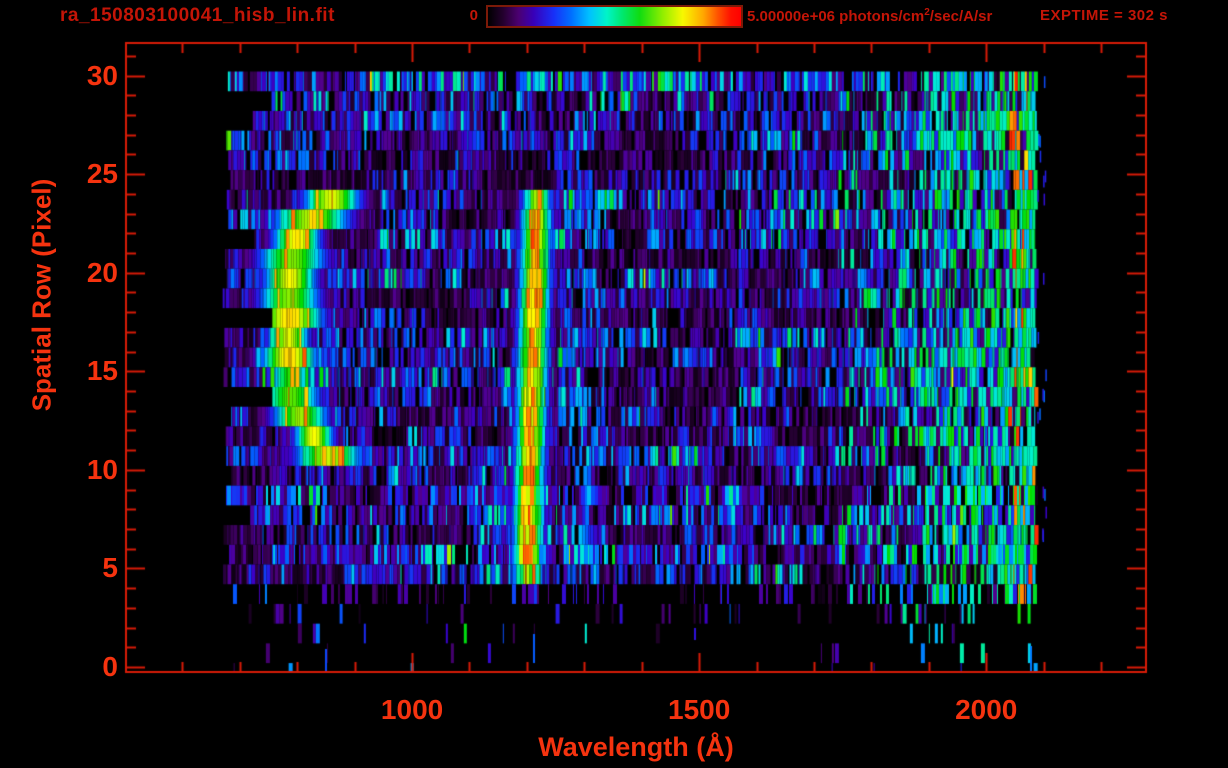  Describe the element at coordinates (636, 747) in the screenshot. I see `x-axis-title: Wavelength (Å)` at that location.